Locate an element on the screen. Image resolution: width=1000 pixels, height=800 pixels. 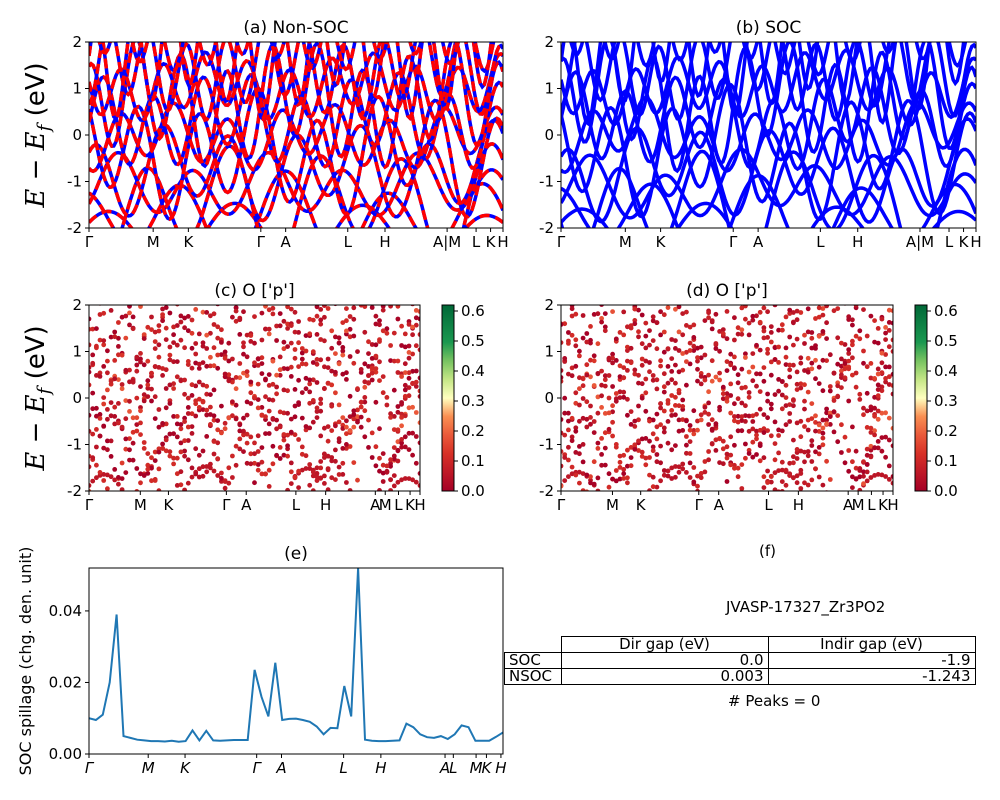
xtick-label-e-3: Γ is located at coordinates (257, 768).